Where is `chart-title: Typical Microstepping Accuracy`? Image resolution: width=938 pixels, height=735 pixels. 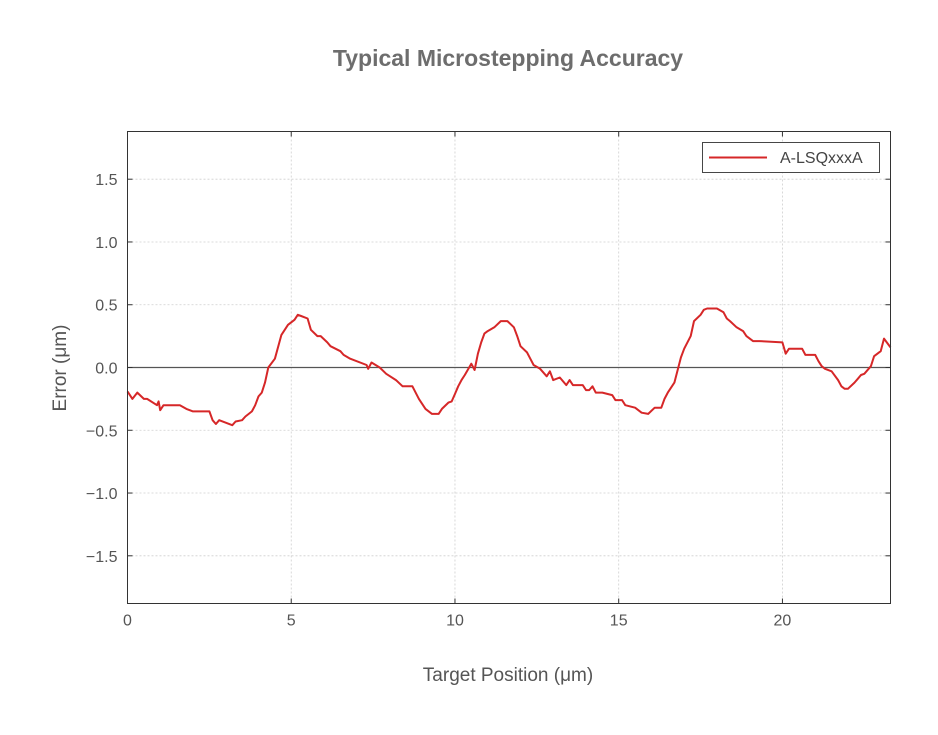
chart-title: Typical Microstepping Accuracy is located at coordinates (508, 58).